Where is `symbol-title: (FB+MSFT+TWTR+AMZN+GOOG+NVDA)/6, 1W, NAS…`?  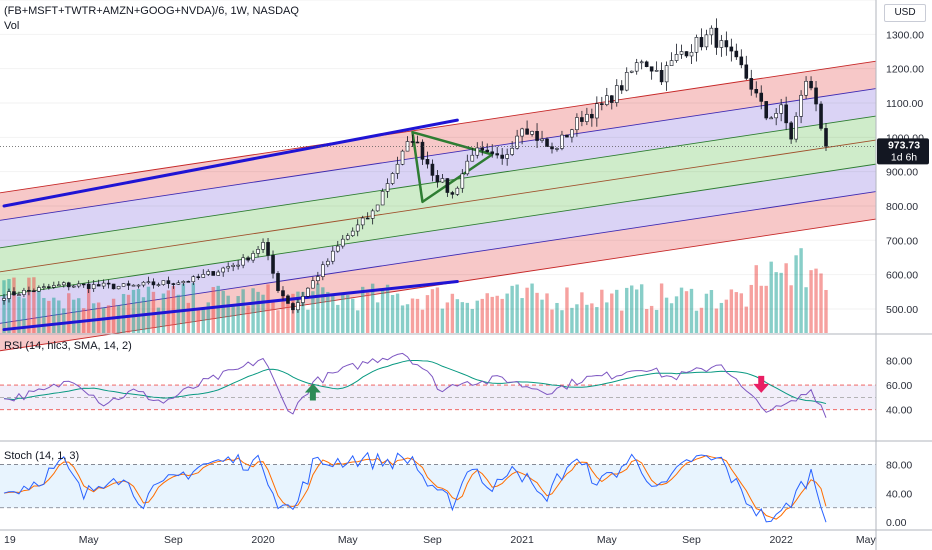
symbol-title: (FB+MSFT+TWTR+AMZN+GOOG+NVDA)/6, 1W, NAS… is located at coordinates (151, 11).